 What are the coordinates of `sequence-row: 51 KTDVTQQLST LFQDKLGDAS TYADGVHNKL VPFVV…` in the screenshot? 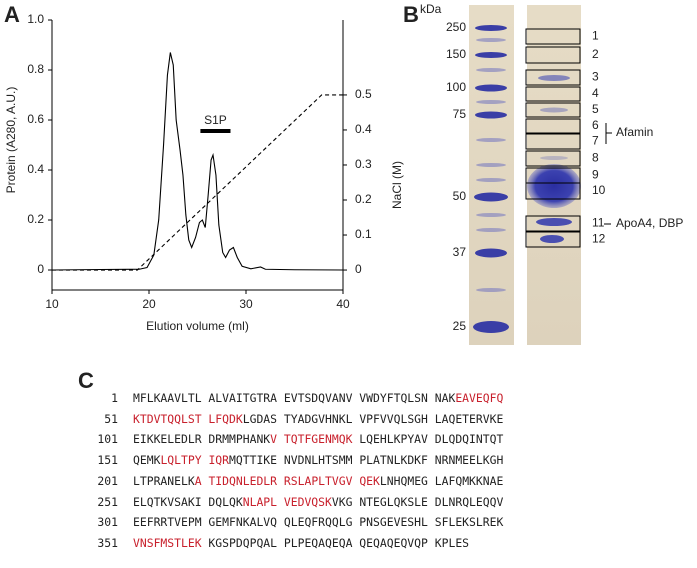 It's located at (348, 419).